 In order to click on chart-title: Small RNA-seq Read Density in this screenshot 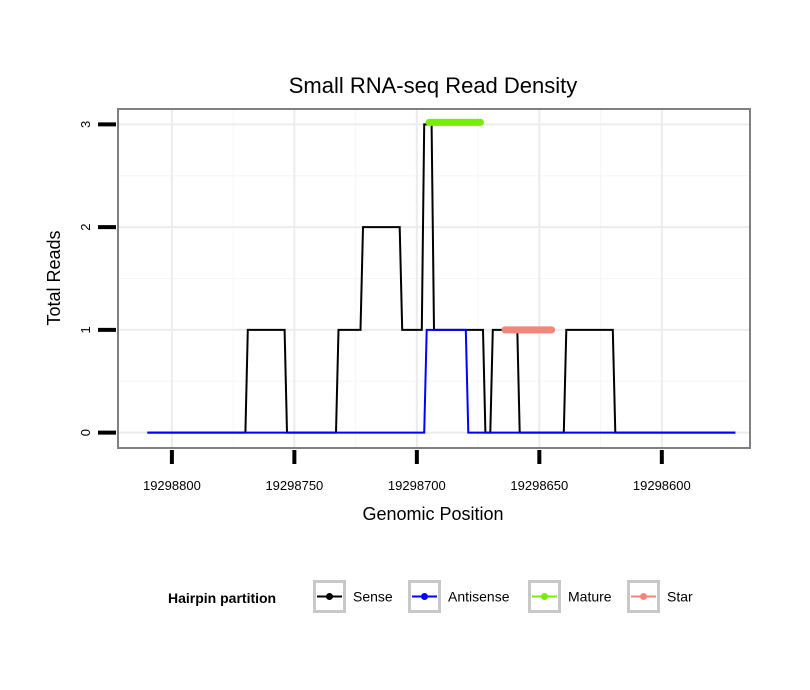, I will do `click(433, 85)`.